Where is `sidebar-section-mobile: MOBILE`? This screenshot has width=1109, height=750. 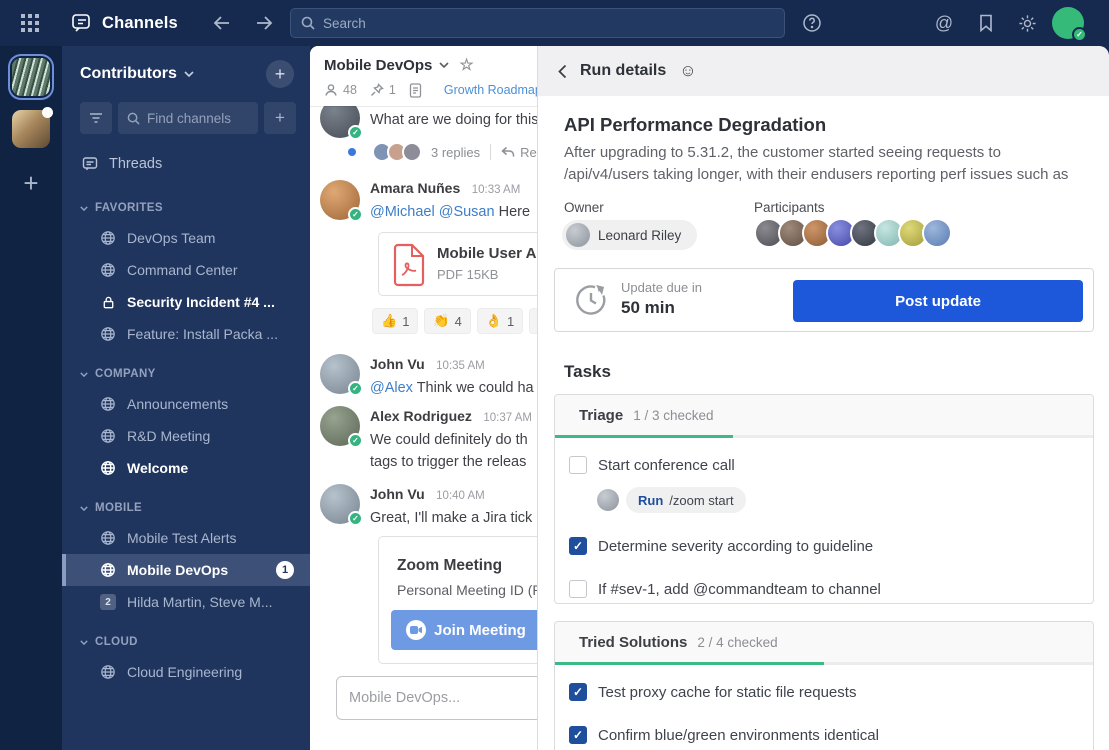
sidebar-section-mobile: MOBILE is located at coordinates (186, 503).